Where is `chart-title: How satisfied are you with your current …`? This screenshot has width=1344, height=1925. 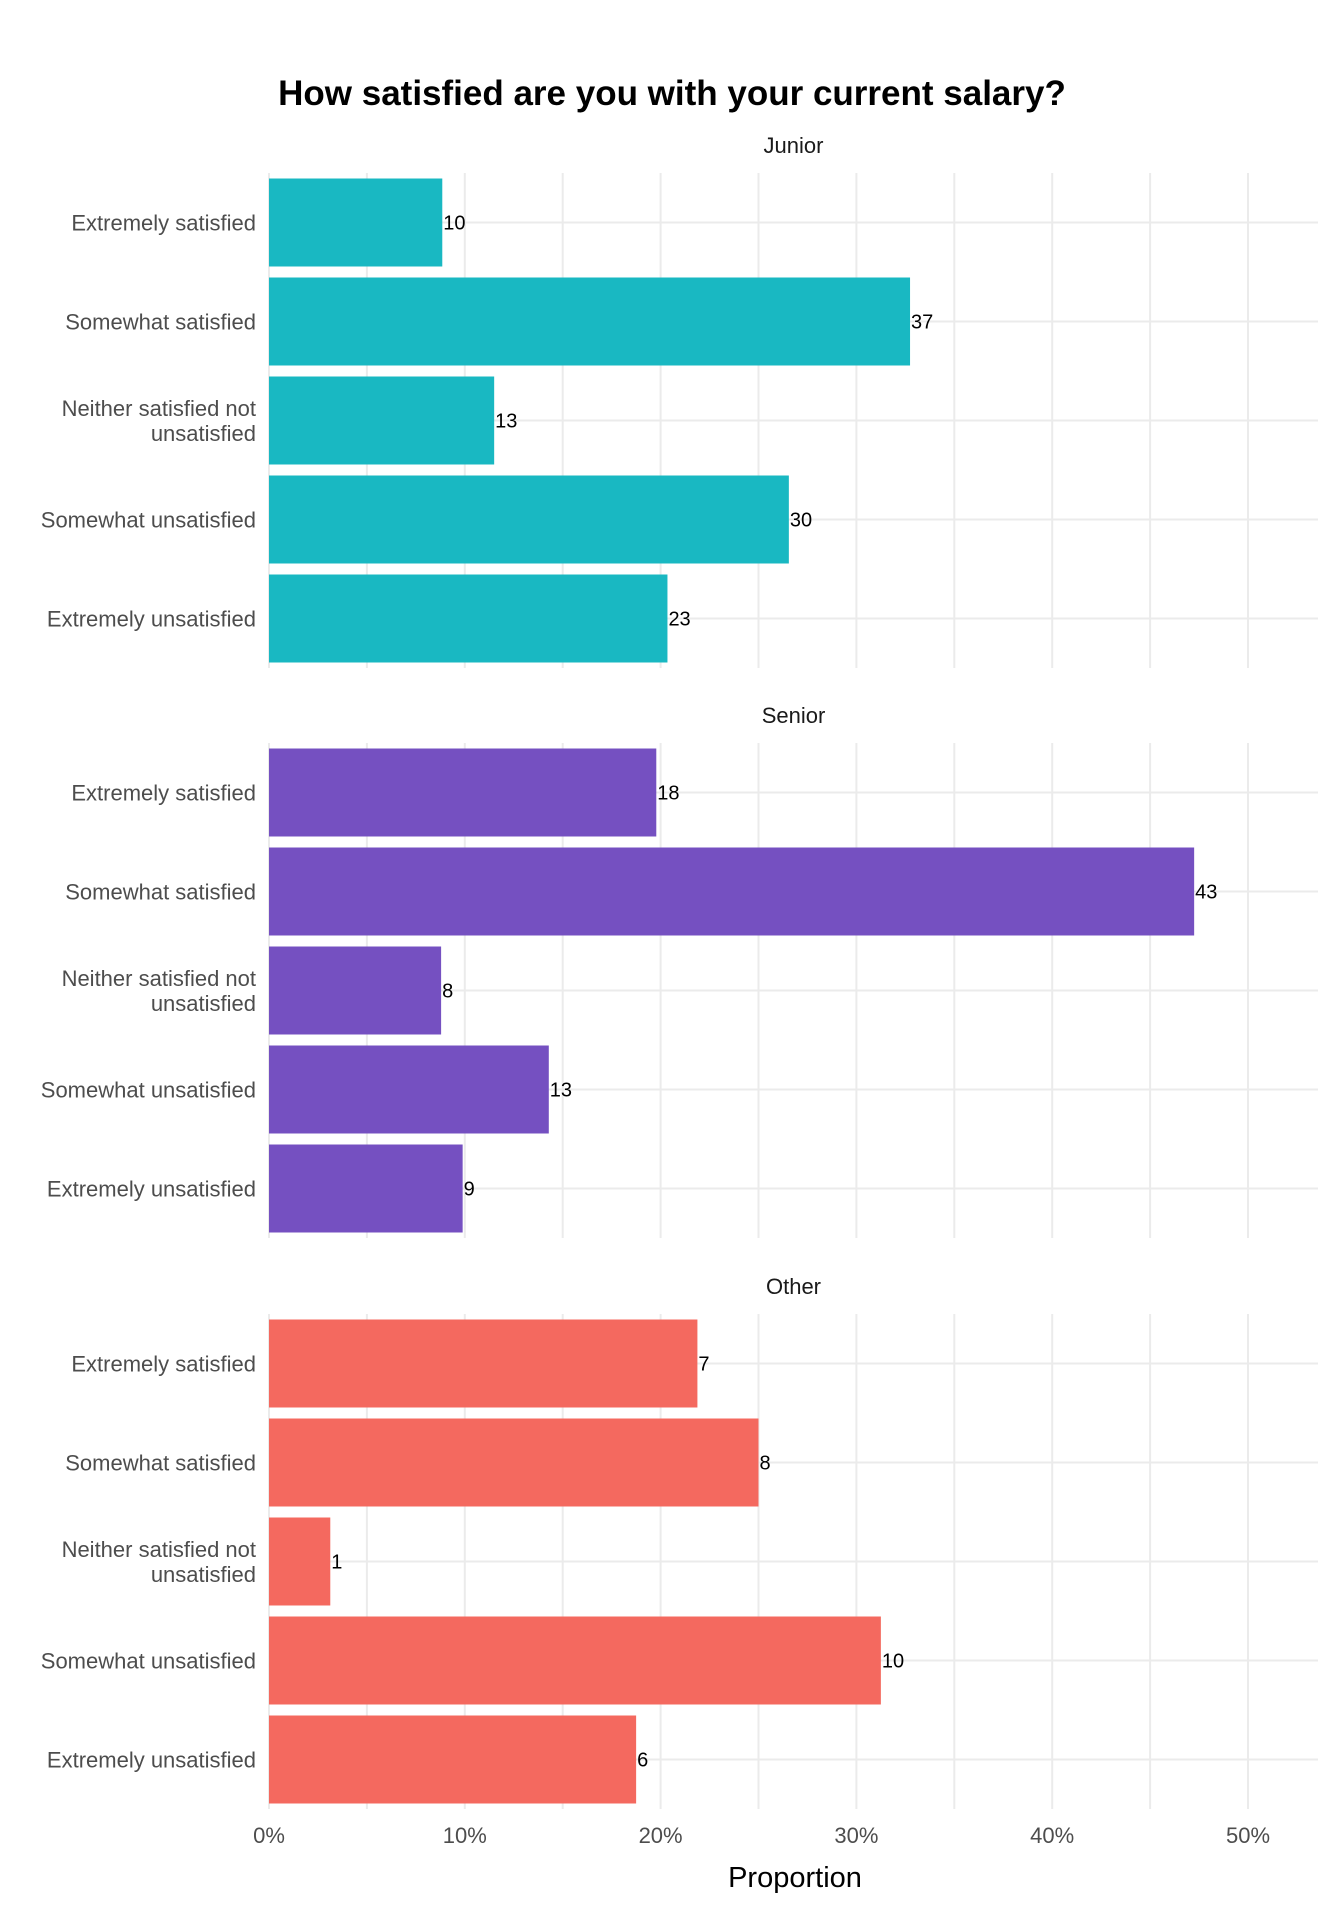
chart-title: How satisfied are you with your current … is located at coordinates (672, 93).